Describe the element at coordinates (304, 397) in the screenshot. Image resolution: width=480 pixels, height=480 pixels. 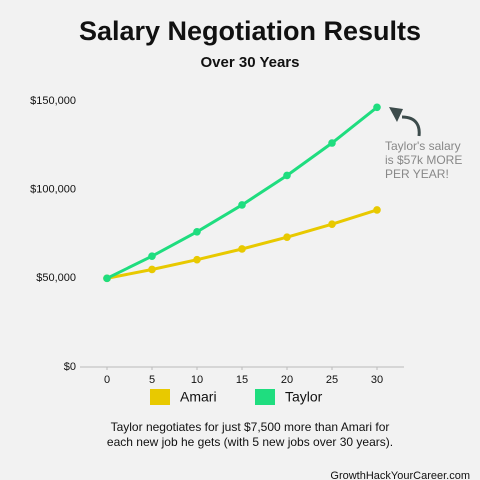
I see `legend-label: Taylor` at that location.